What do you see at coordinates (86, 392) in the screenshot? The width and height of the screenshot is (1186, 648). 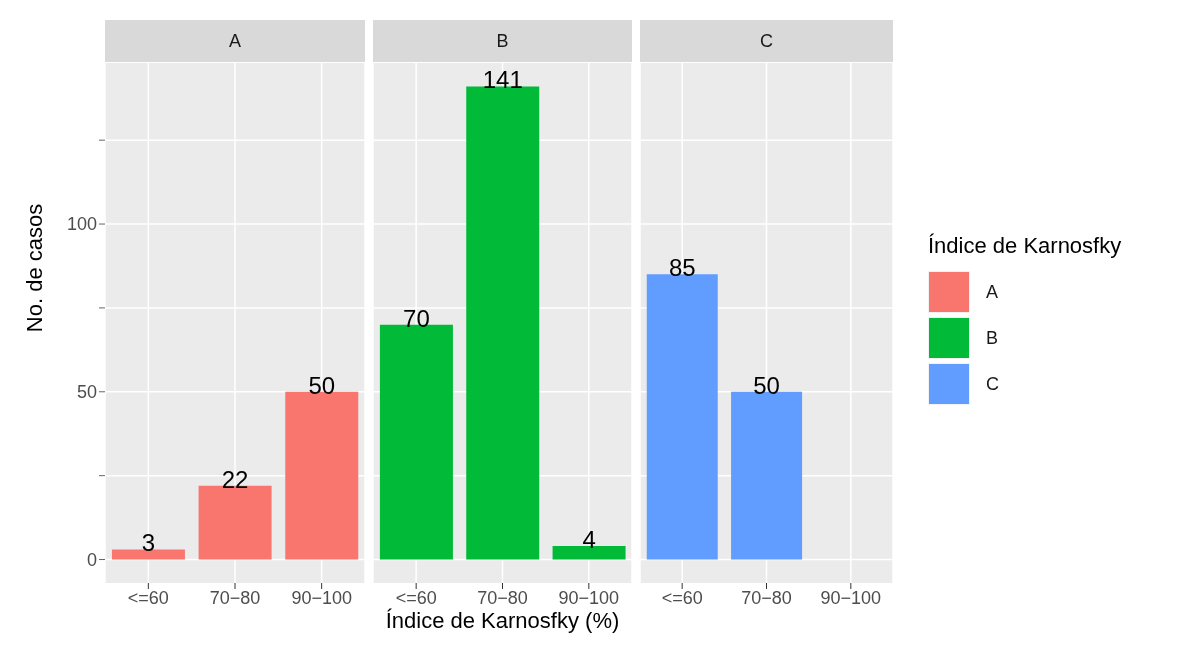 I see `y-tick-label: 50` at bounding box center [86, 392].